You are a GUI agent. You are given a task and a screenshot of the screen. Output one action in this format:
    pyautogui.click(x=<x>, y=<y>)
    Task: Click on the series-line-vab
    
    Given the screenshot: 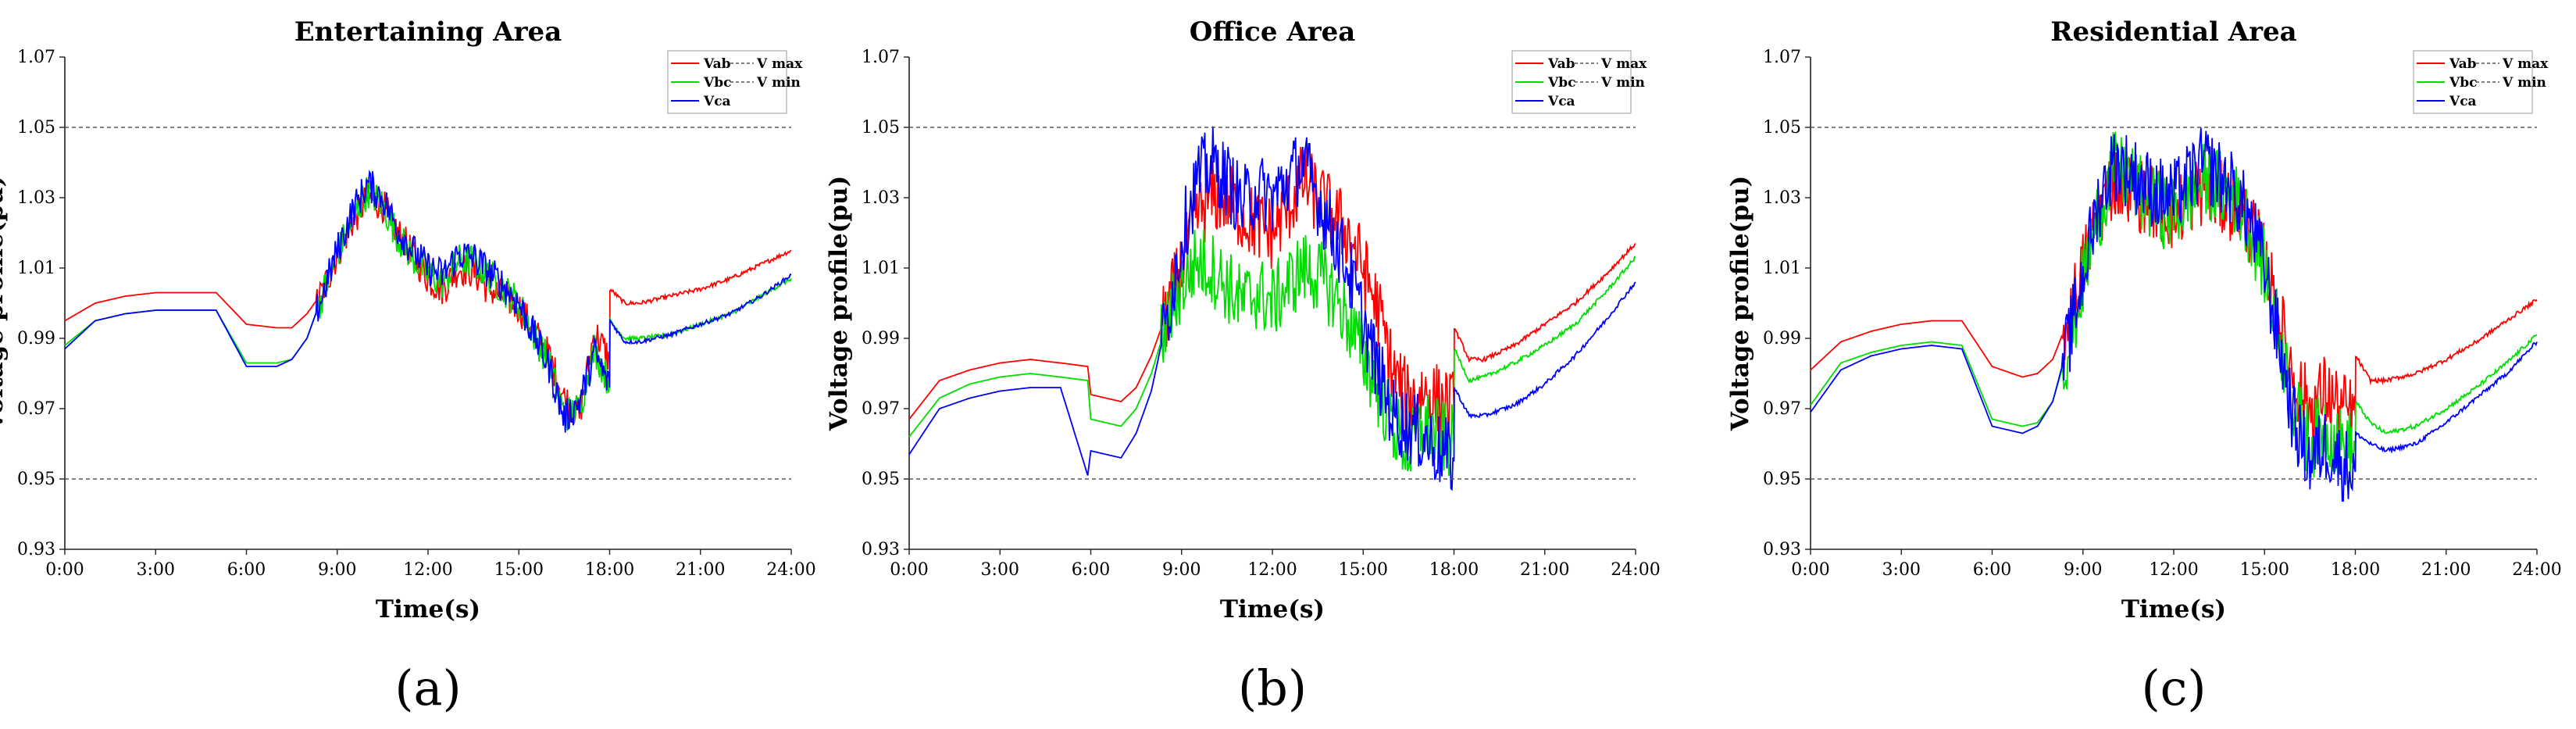 What is the action you would take?
    pyautogui.click(x=428, y=303)
    